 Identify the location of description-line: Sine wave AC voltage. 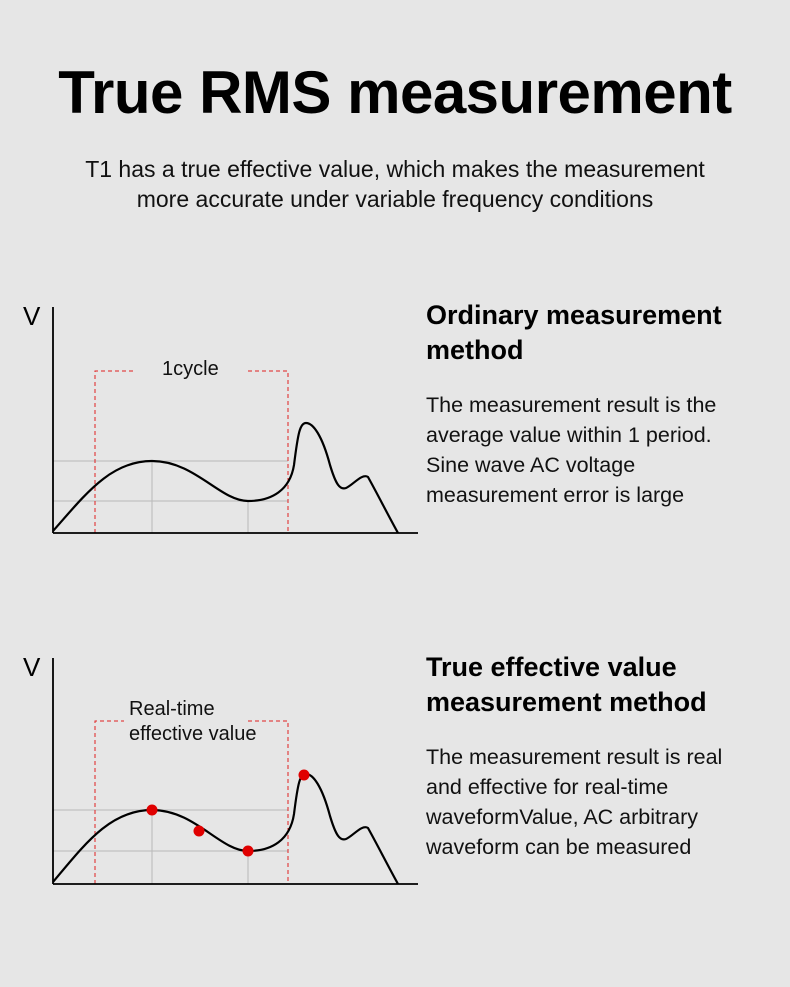
(531, 465).